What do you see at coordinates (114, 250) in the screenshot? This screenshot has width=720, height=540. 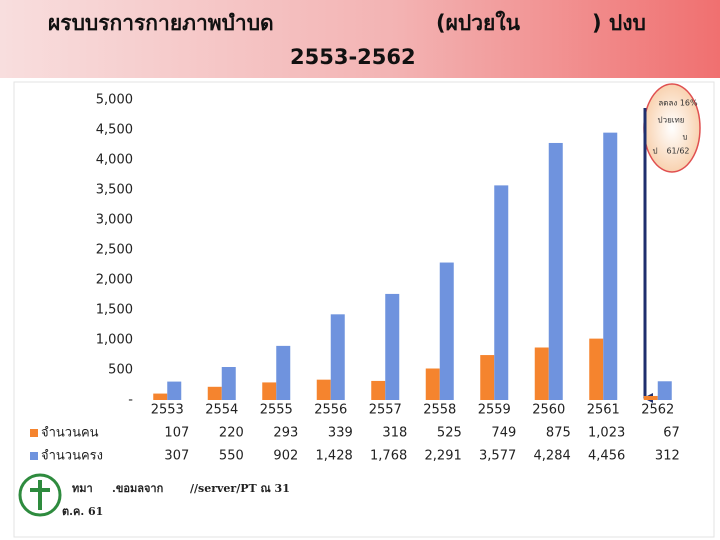 I see `y-tick-label: 2,500` at bounding box center [114, 250].